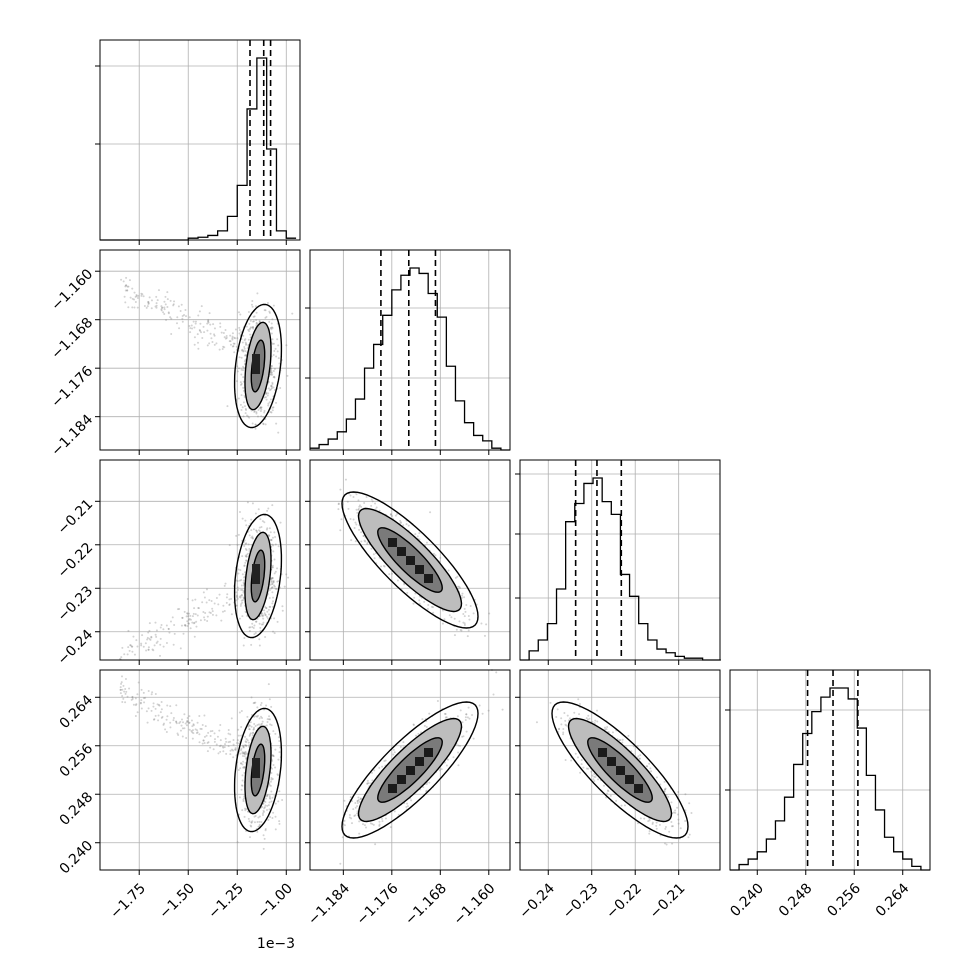  I want to click on histogram-panel, so click(198, 142).